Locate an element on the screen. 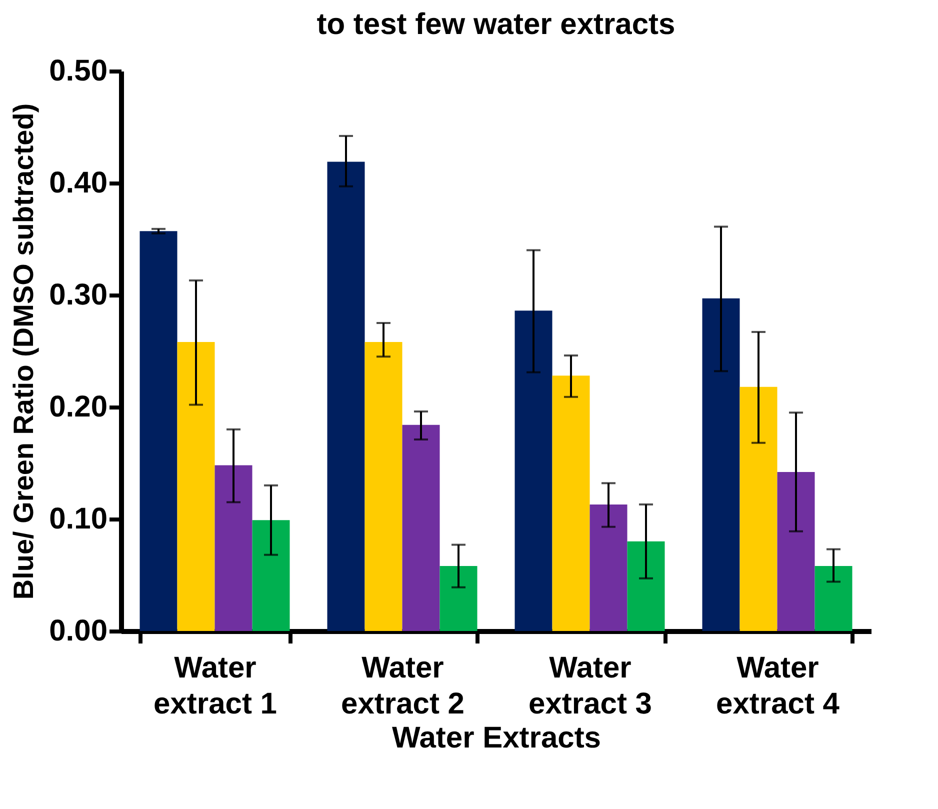  y-tick-label: 0.40 is located at coordinates (78, 183).